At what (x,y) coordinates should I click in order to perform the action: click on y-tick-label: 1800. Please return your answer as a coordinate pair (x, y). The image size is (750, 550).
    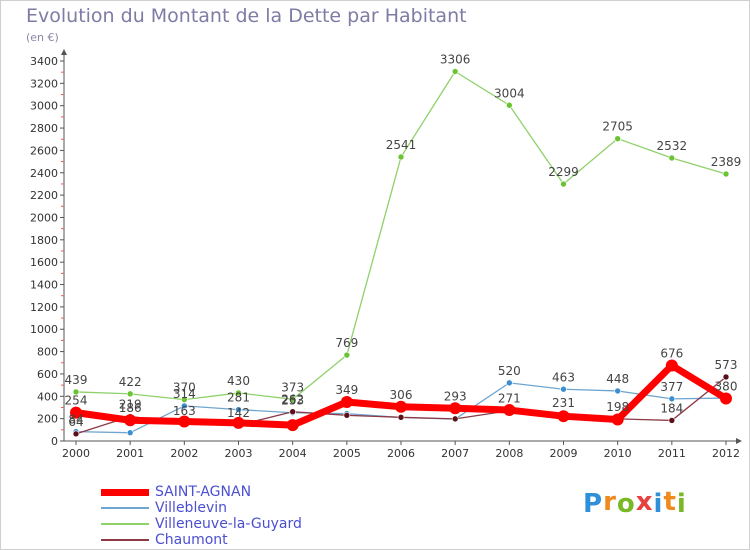
    Looking at the image, I should click on (44, 240).